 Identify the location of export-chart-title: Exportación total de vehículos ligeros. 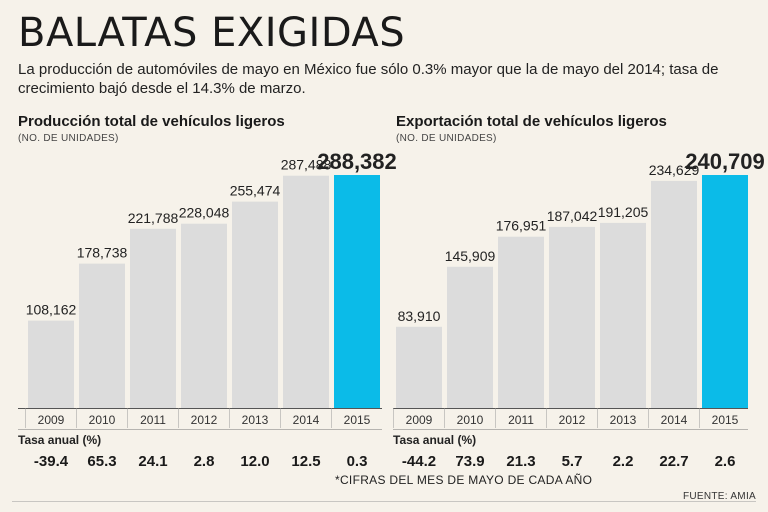
(531, 121).